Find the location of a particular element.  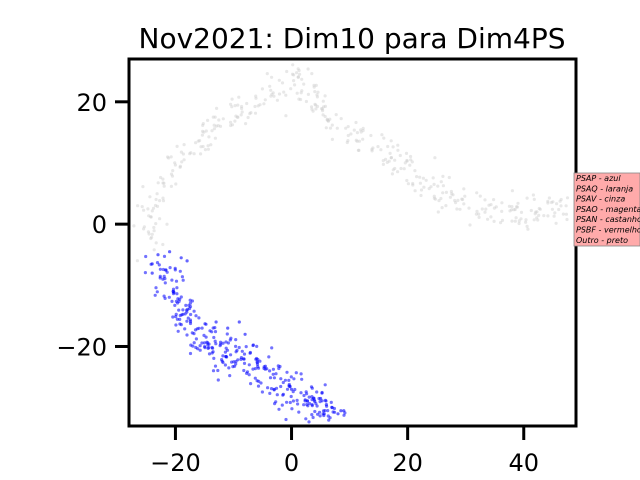

y-axis-ticks: −20 0 20 is located at coordinates (92, 225).